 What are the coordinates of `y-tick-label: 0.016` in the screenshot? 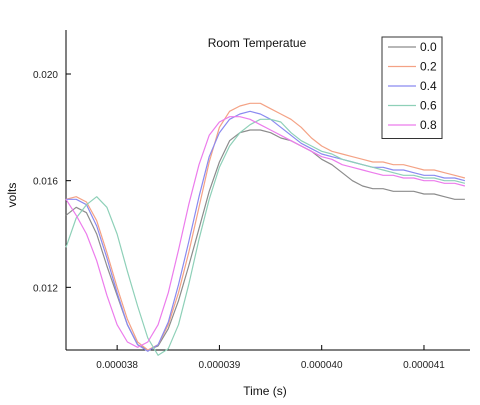 It's located at (45, 182).